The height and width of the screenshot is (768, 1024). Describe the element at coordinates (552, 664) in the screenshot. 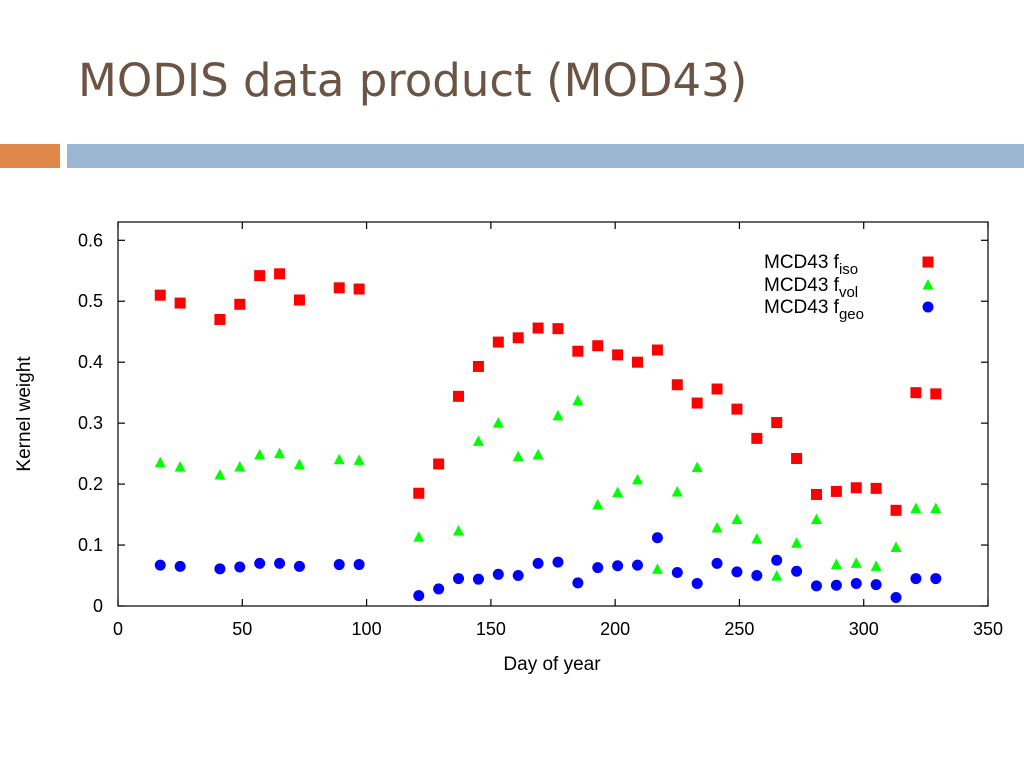

I see `x-axis-label: Day of year` at that location.